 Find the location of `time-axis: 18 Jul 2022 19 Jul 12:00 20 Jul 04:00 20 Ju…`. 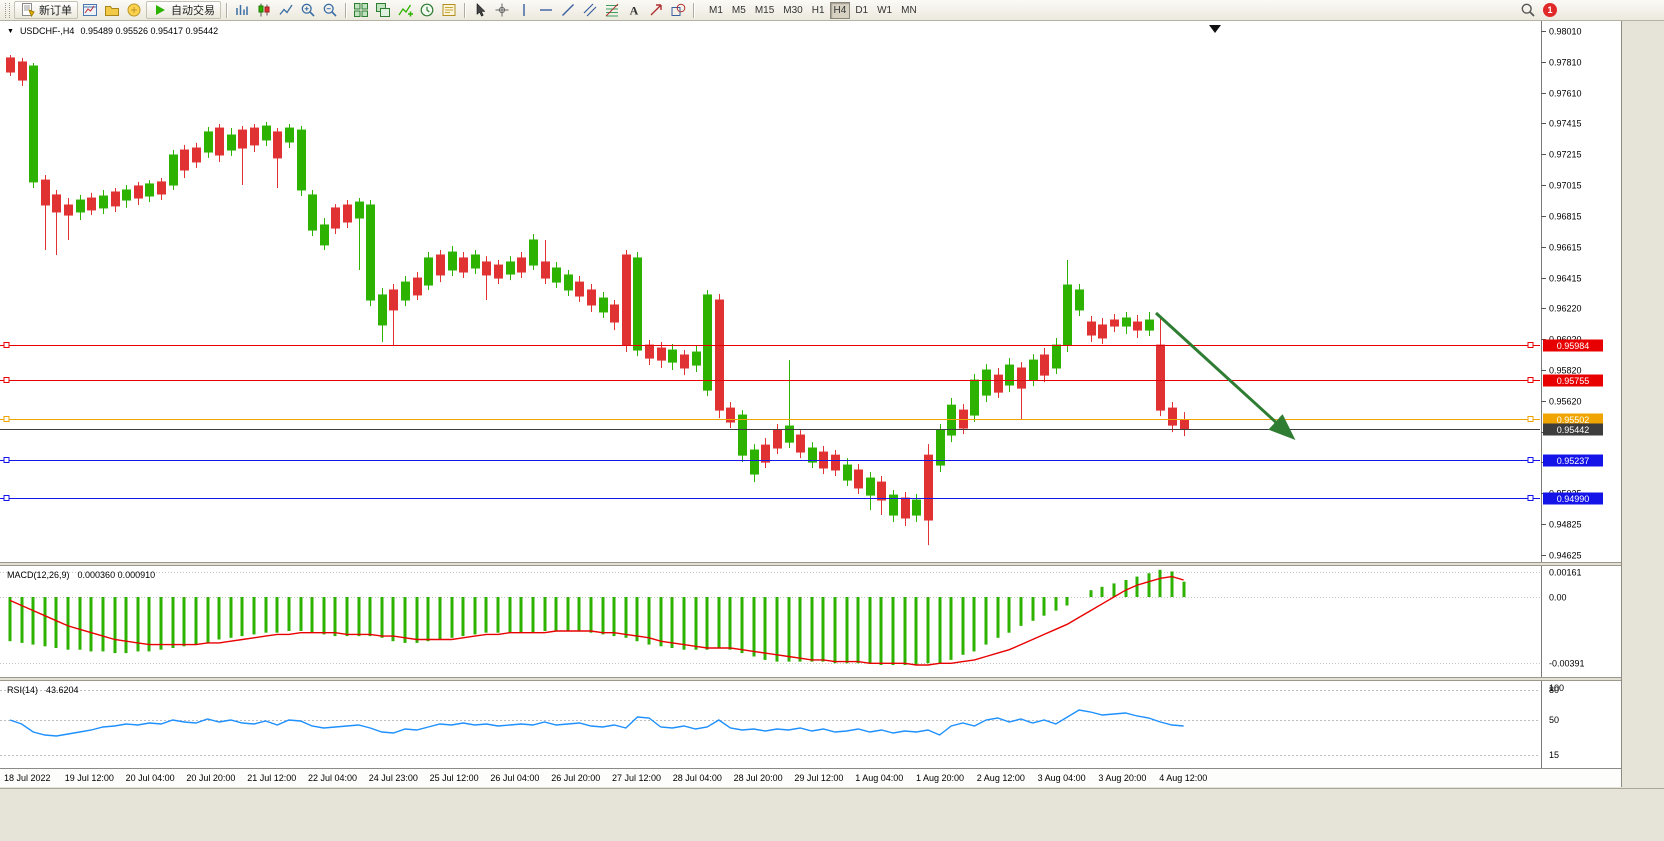

time-axis: 18 Jul 2022 19 Jul 12:00 20 Jul 04:00 20 Ju… is located at coordinates (810, 778).